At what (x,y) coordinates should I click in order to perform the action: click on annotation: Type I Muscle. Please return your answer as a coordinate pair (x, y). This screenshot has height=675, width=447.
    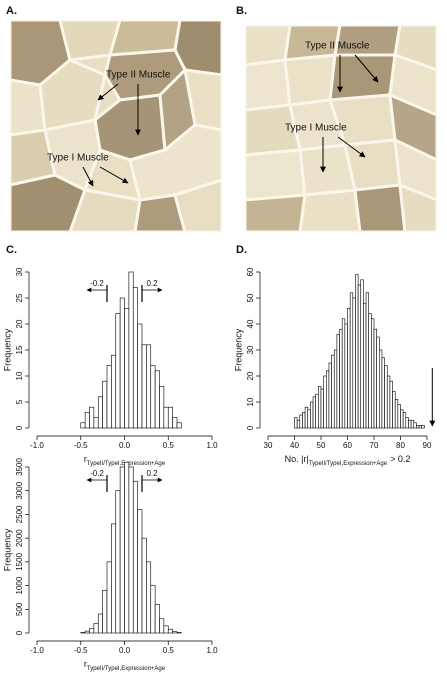
    Looking at the image, I should click on (78, 158).